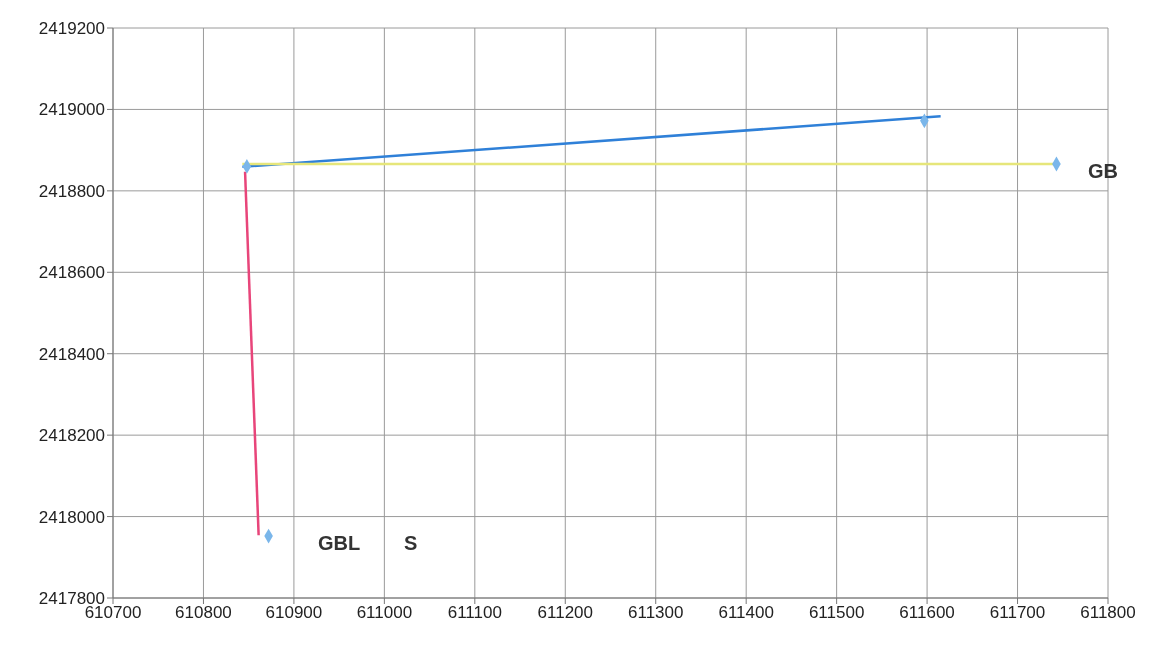  What do you see at coordinates (1017, 613) in the screenshot?
I see `x-tick-label: 611700` at bounding box center [1017, 613].